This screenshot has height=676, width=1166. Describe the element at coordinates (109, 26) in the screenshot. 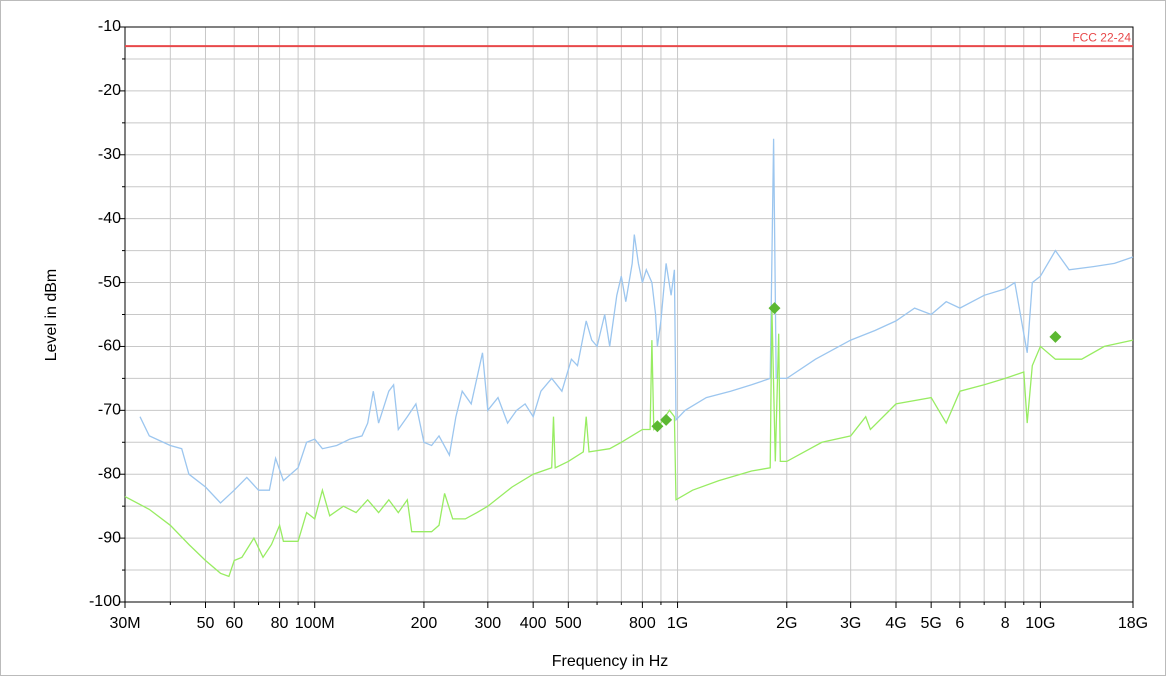

I see `y-tick-label: -10` at that location.